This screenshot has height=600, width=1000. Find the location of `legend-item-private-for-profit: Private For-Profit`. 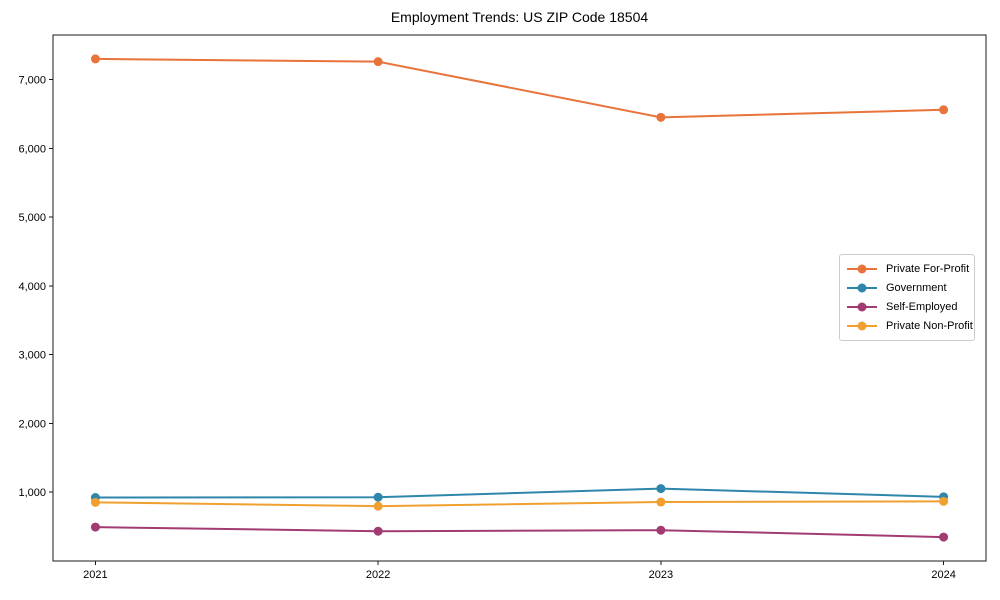

legend-item-private-for-profit: Private For-Profit is located at coordinates (908, 268).